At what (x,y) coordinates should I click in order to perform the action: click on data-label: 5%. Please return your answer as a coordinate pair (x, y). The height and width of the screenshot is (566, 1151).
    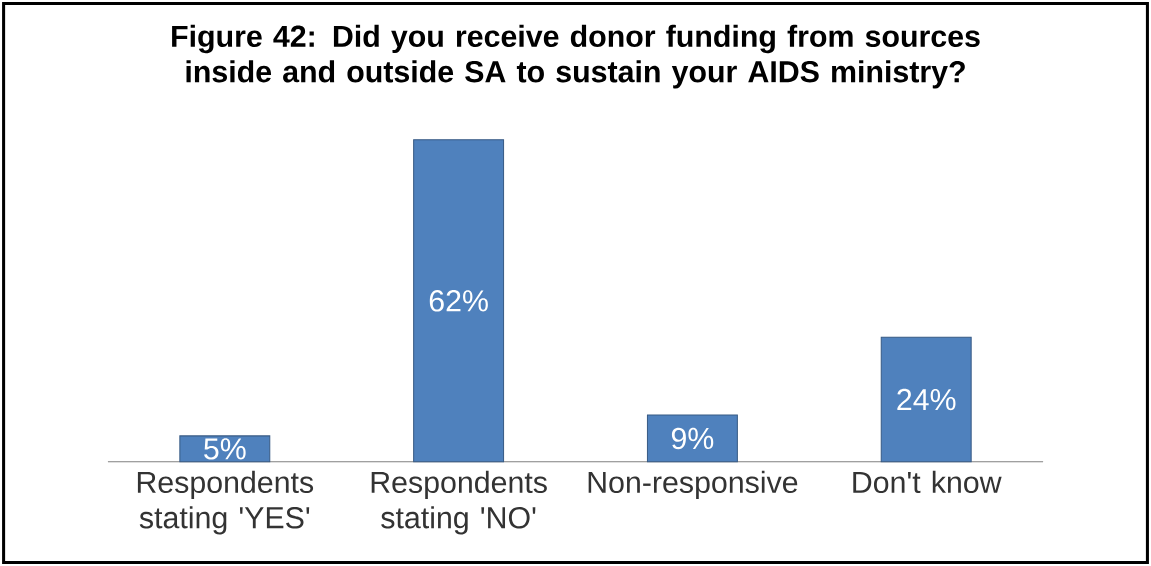
    Looking at the image, I should click on (225, 449).